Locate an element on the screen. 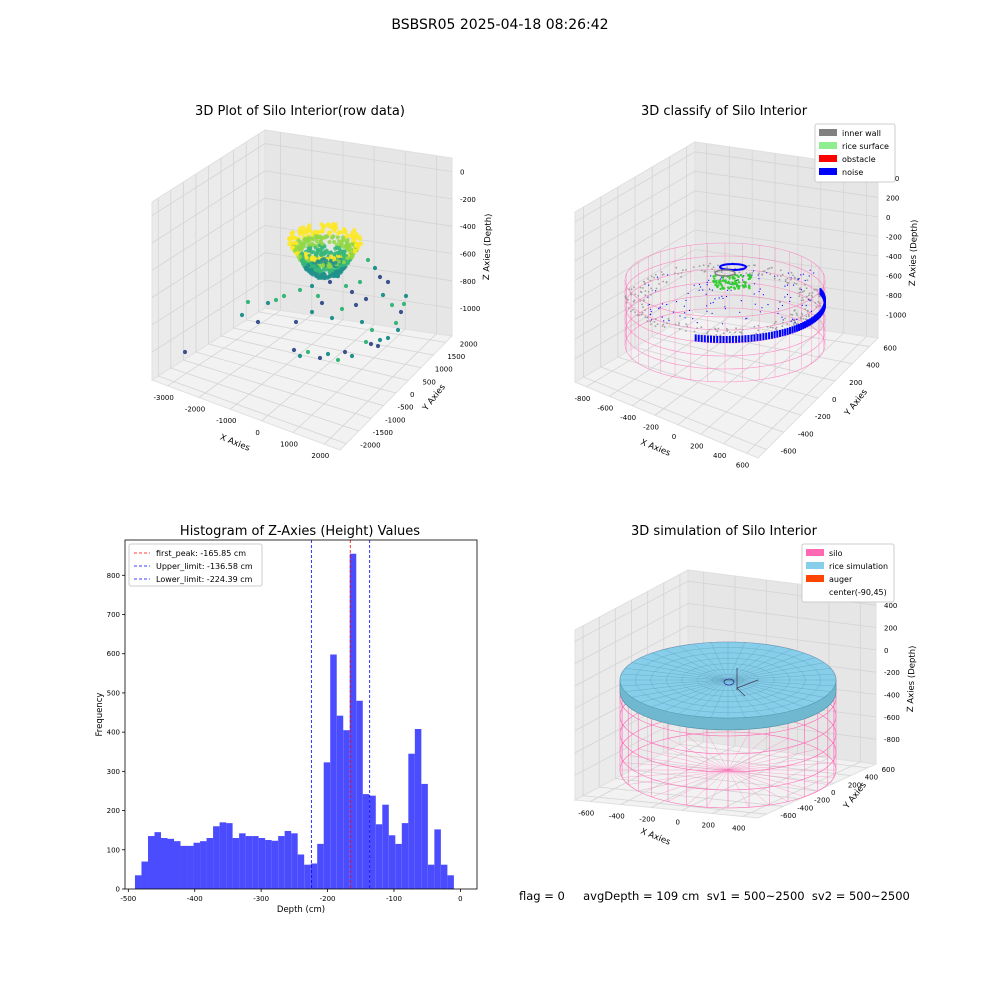 The image size is (1000, 1000). legend-swatch is located at coordinates (815, 552).